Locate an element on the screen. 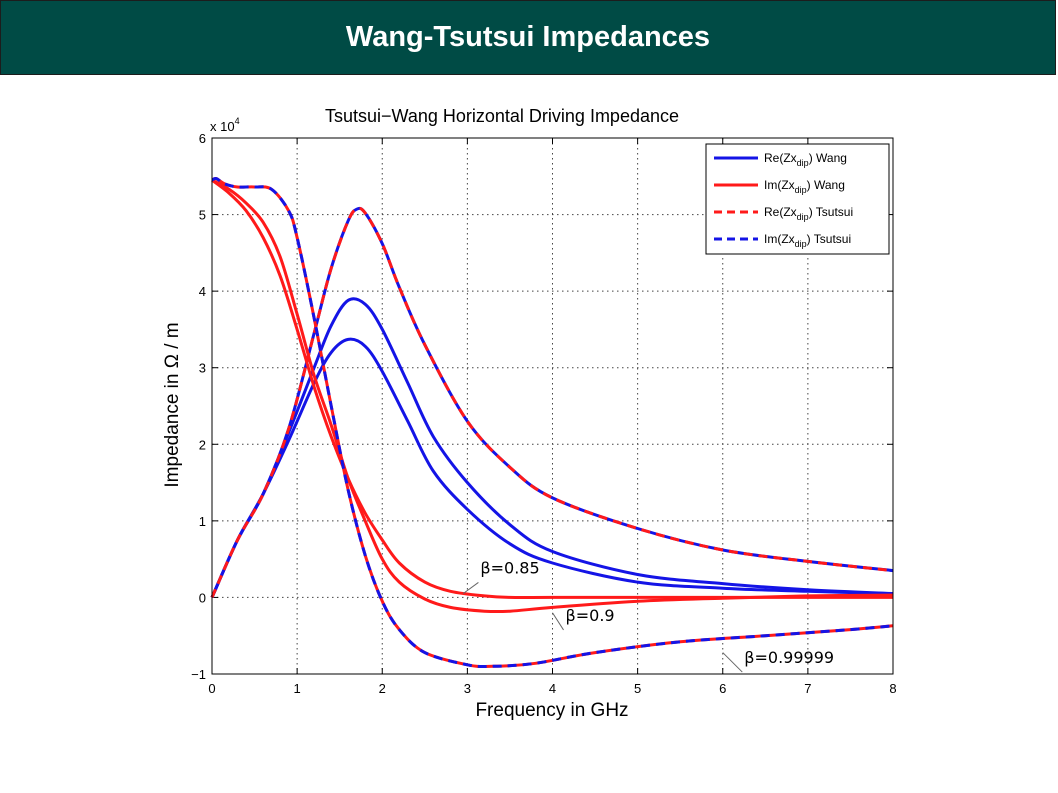 This screenshot has width=1058, height=793. x-tick-label: 4 is located at coordinates (552, 688).